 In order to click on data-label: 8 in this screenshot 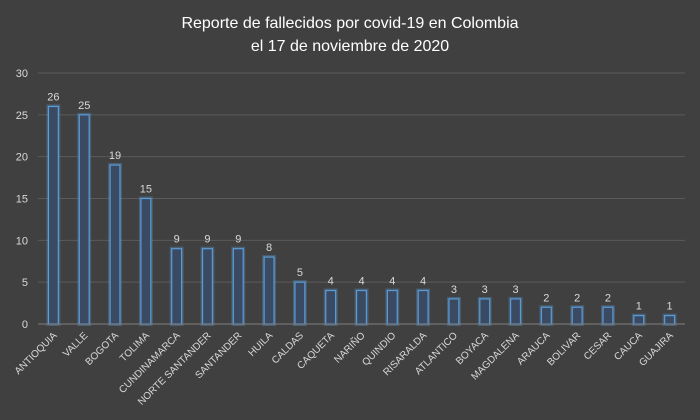, I will do `click(269, 248)`.